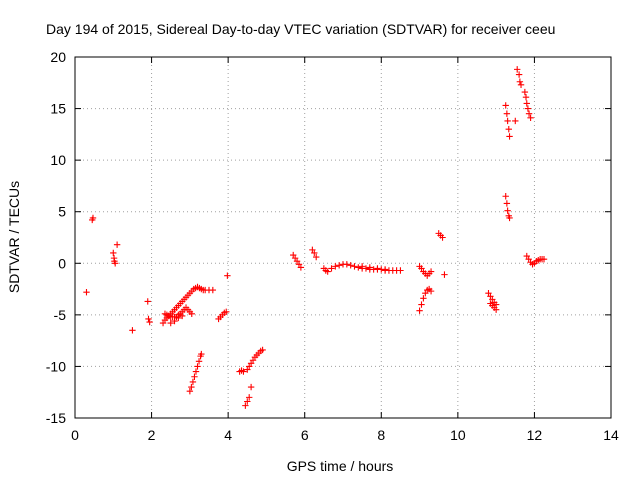  What do you see at coordinates (60, 315) in the screenshot?
I see `y-tick-label: -5` at bounding box center [60, 315].